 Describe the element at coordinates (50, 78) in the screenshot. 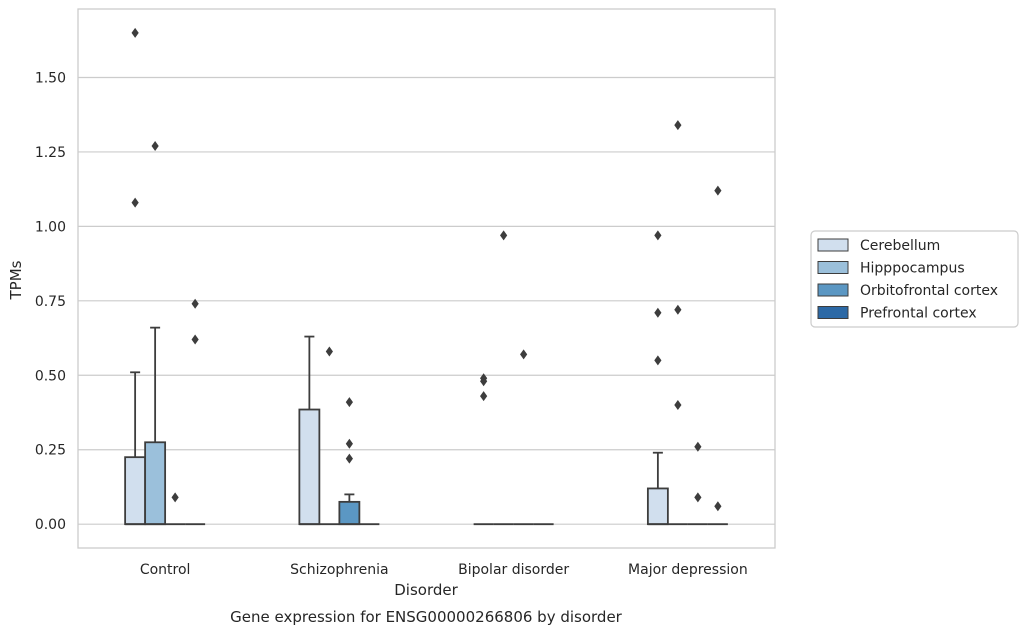

I see `y-tick-label: 1.50` at that location.